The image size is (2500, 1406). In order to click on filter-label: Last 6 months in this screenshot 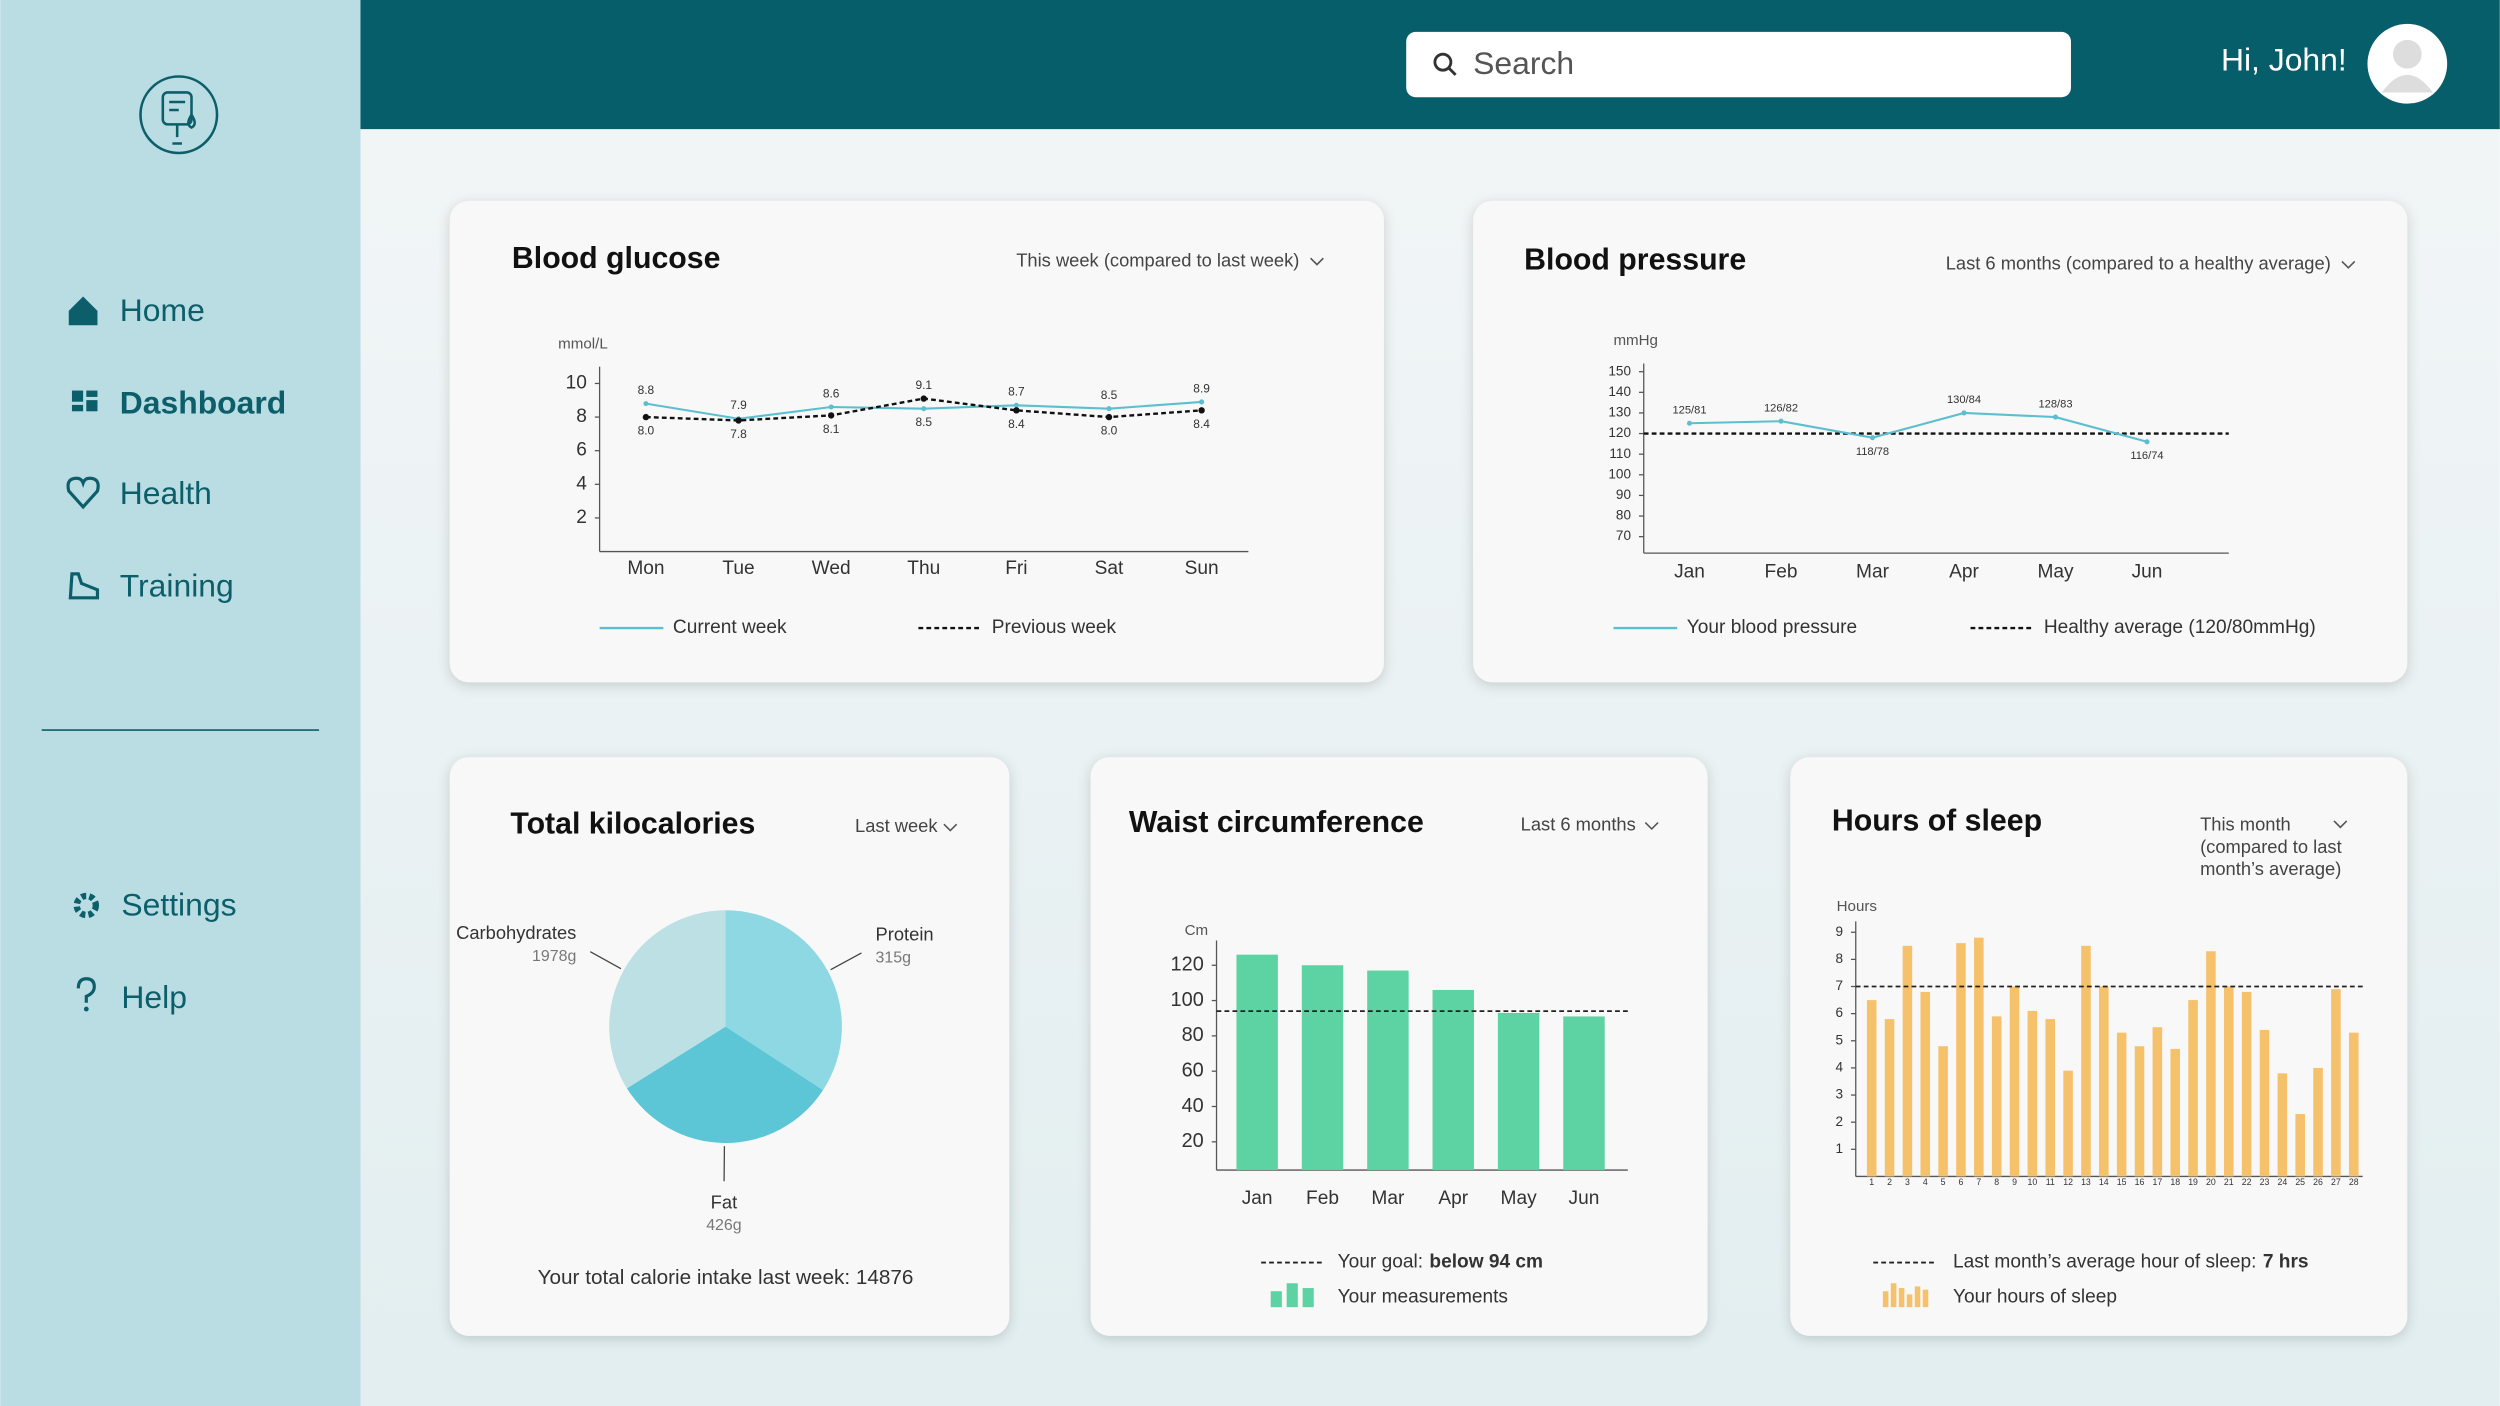, I will do `click(1578, 824)`.